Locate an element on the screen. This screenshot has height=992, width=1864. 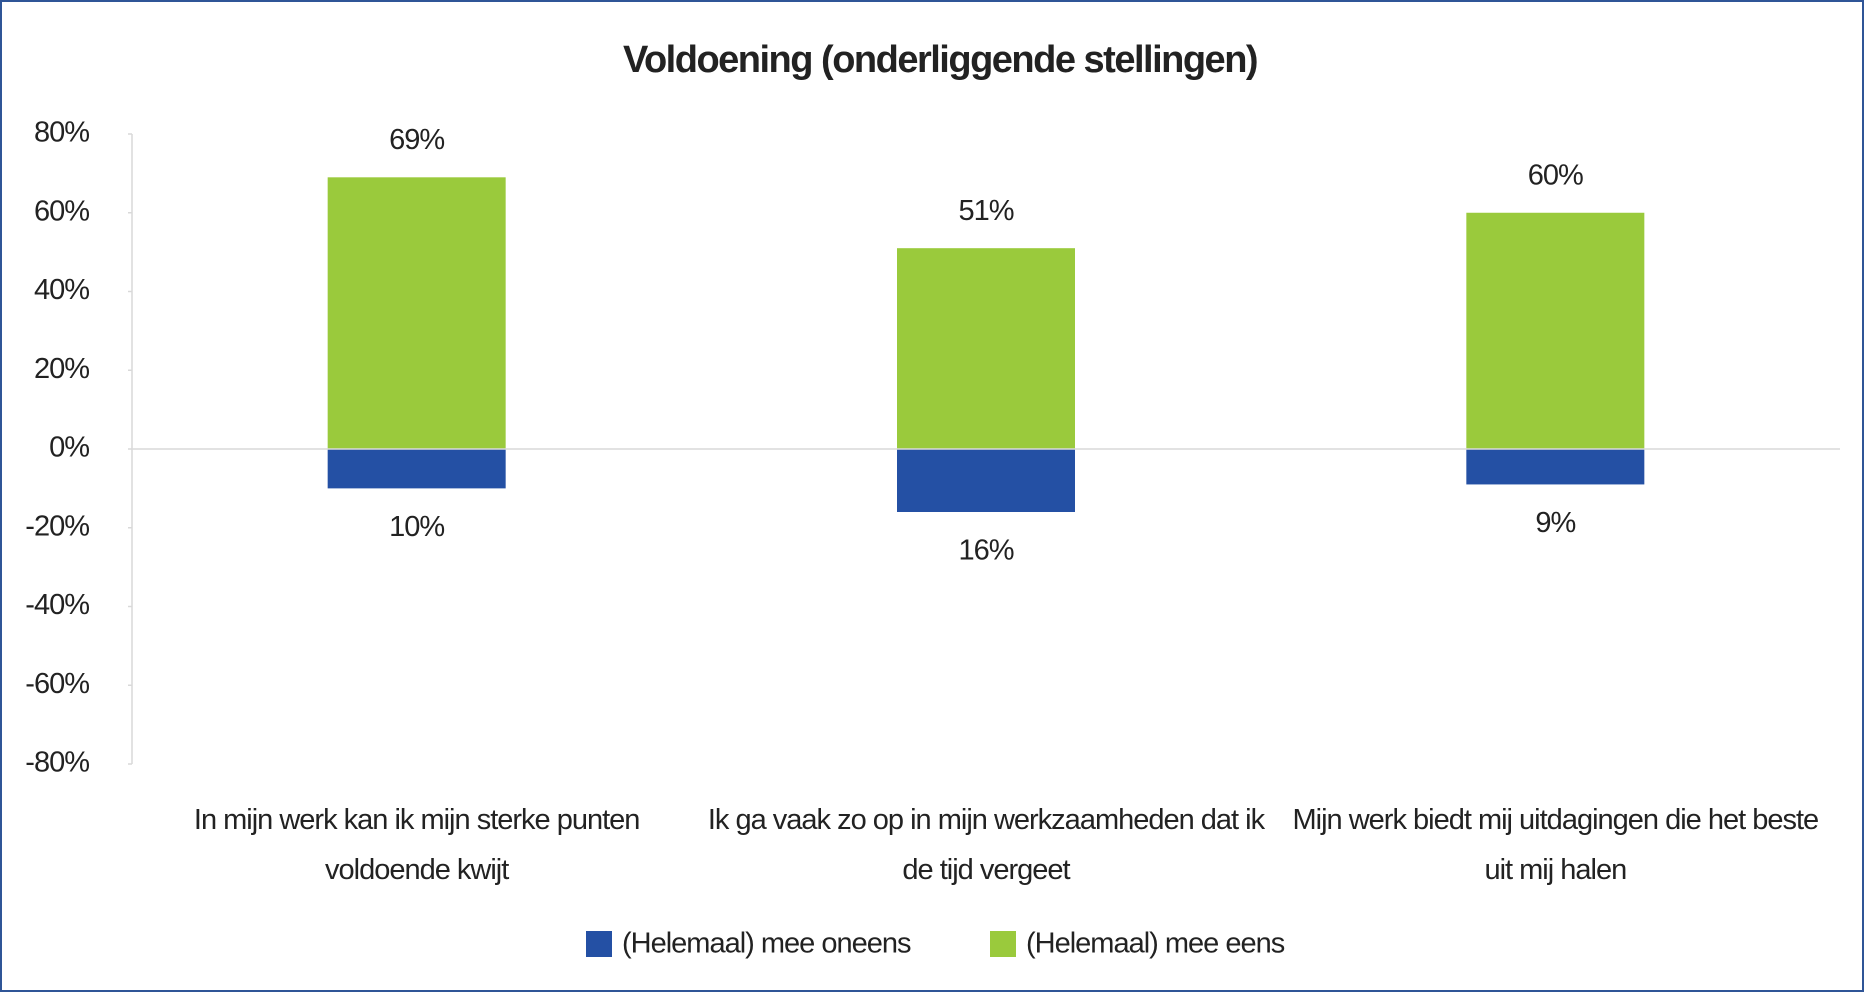
legend-label: (Helemaal) mee oneens is located at coordinates (766, 944).